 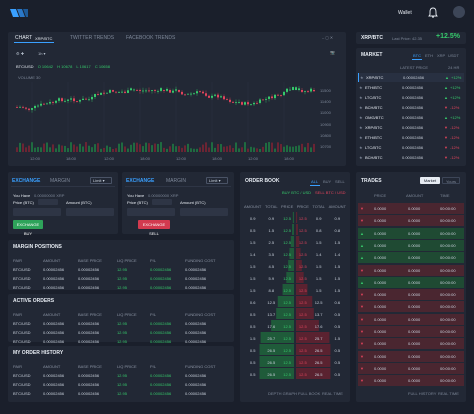 What do you see at coordinates (140, 181) in the screenshot?
I see `sell-tab-exchange: EXCHANGE` at bounding box center [140, 181].